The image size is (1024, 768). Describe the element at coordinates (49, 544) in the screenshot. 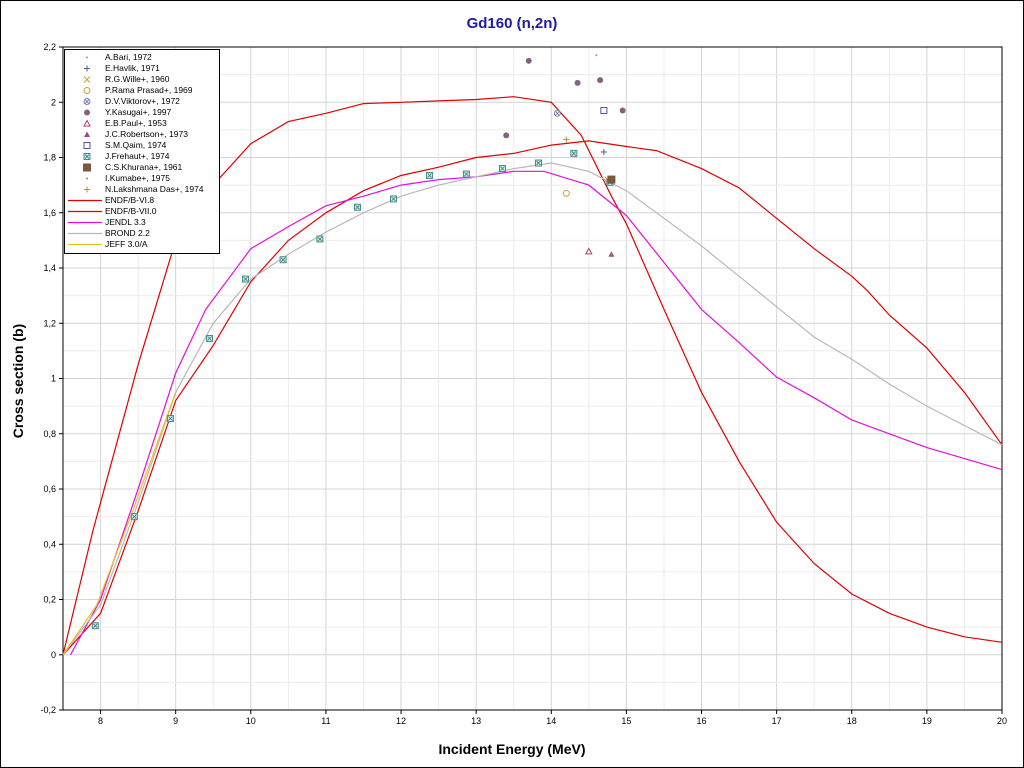

I see `y-tick-label: 0,4` at that location.